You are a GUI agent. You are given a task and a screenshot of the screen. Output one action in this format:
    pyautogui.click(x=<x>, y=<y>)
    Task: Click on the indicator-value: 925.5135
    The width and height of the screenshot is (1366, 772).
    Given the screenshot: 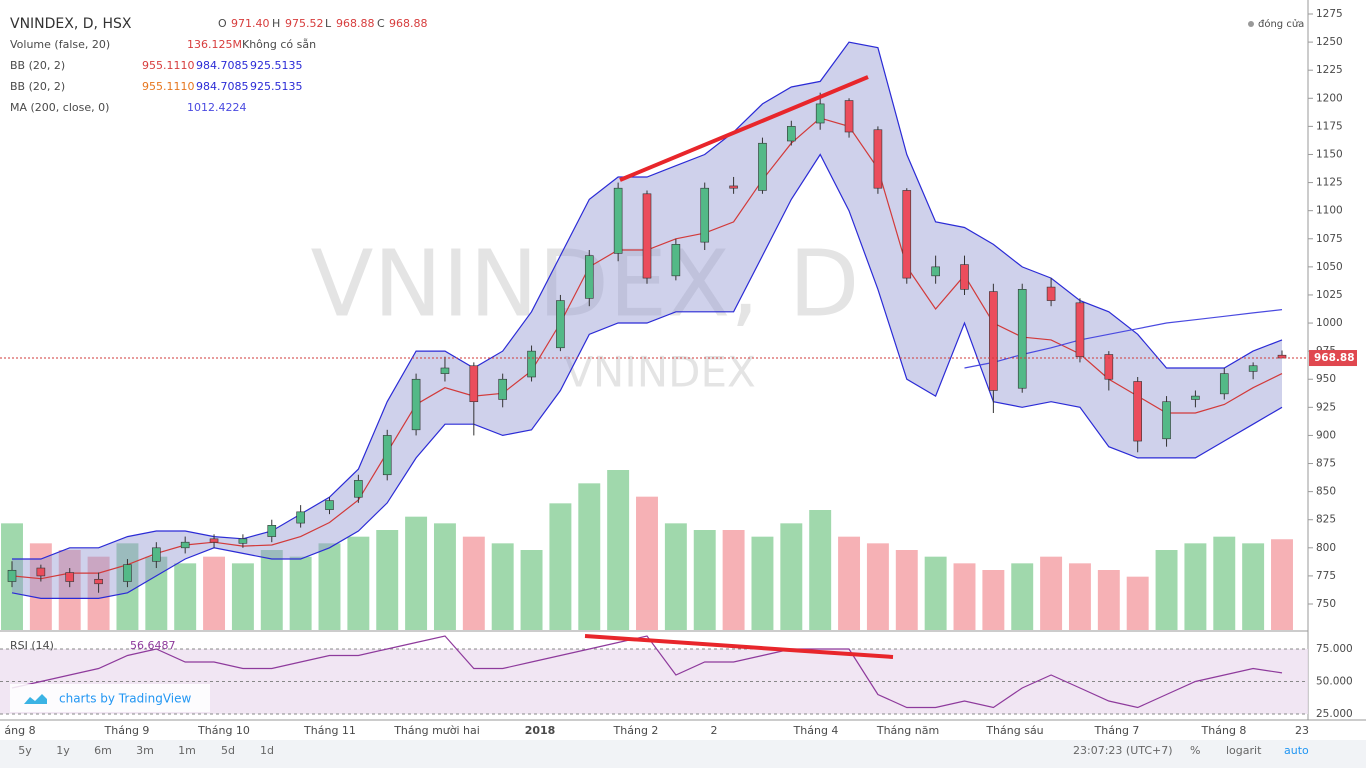 What is the action you would take?
    pyautogui.click(x=276, y=86)
    